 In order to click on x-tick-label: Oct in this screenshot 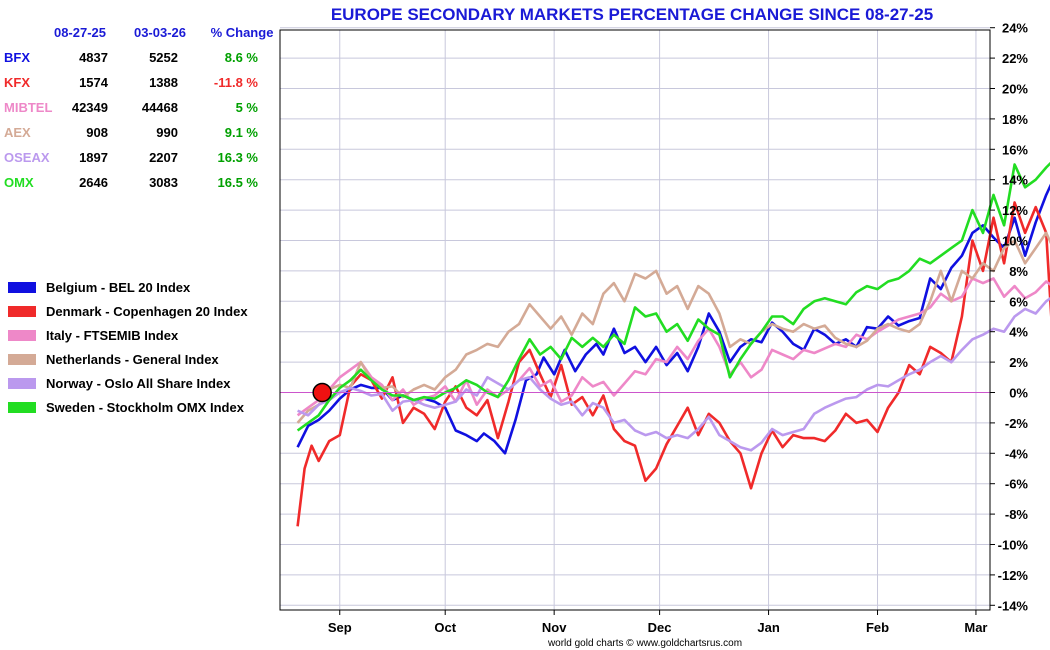, I will do `click(445, 627)`.